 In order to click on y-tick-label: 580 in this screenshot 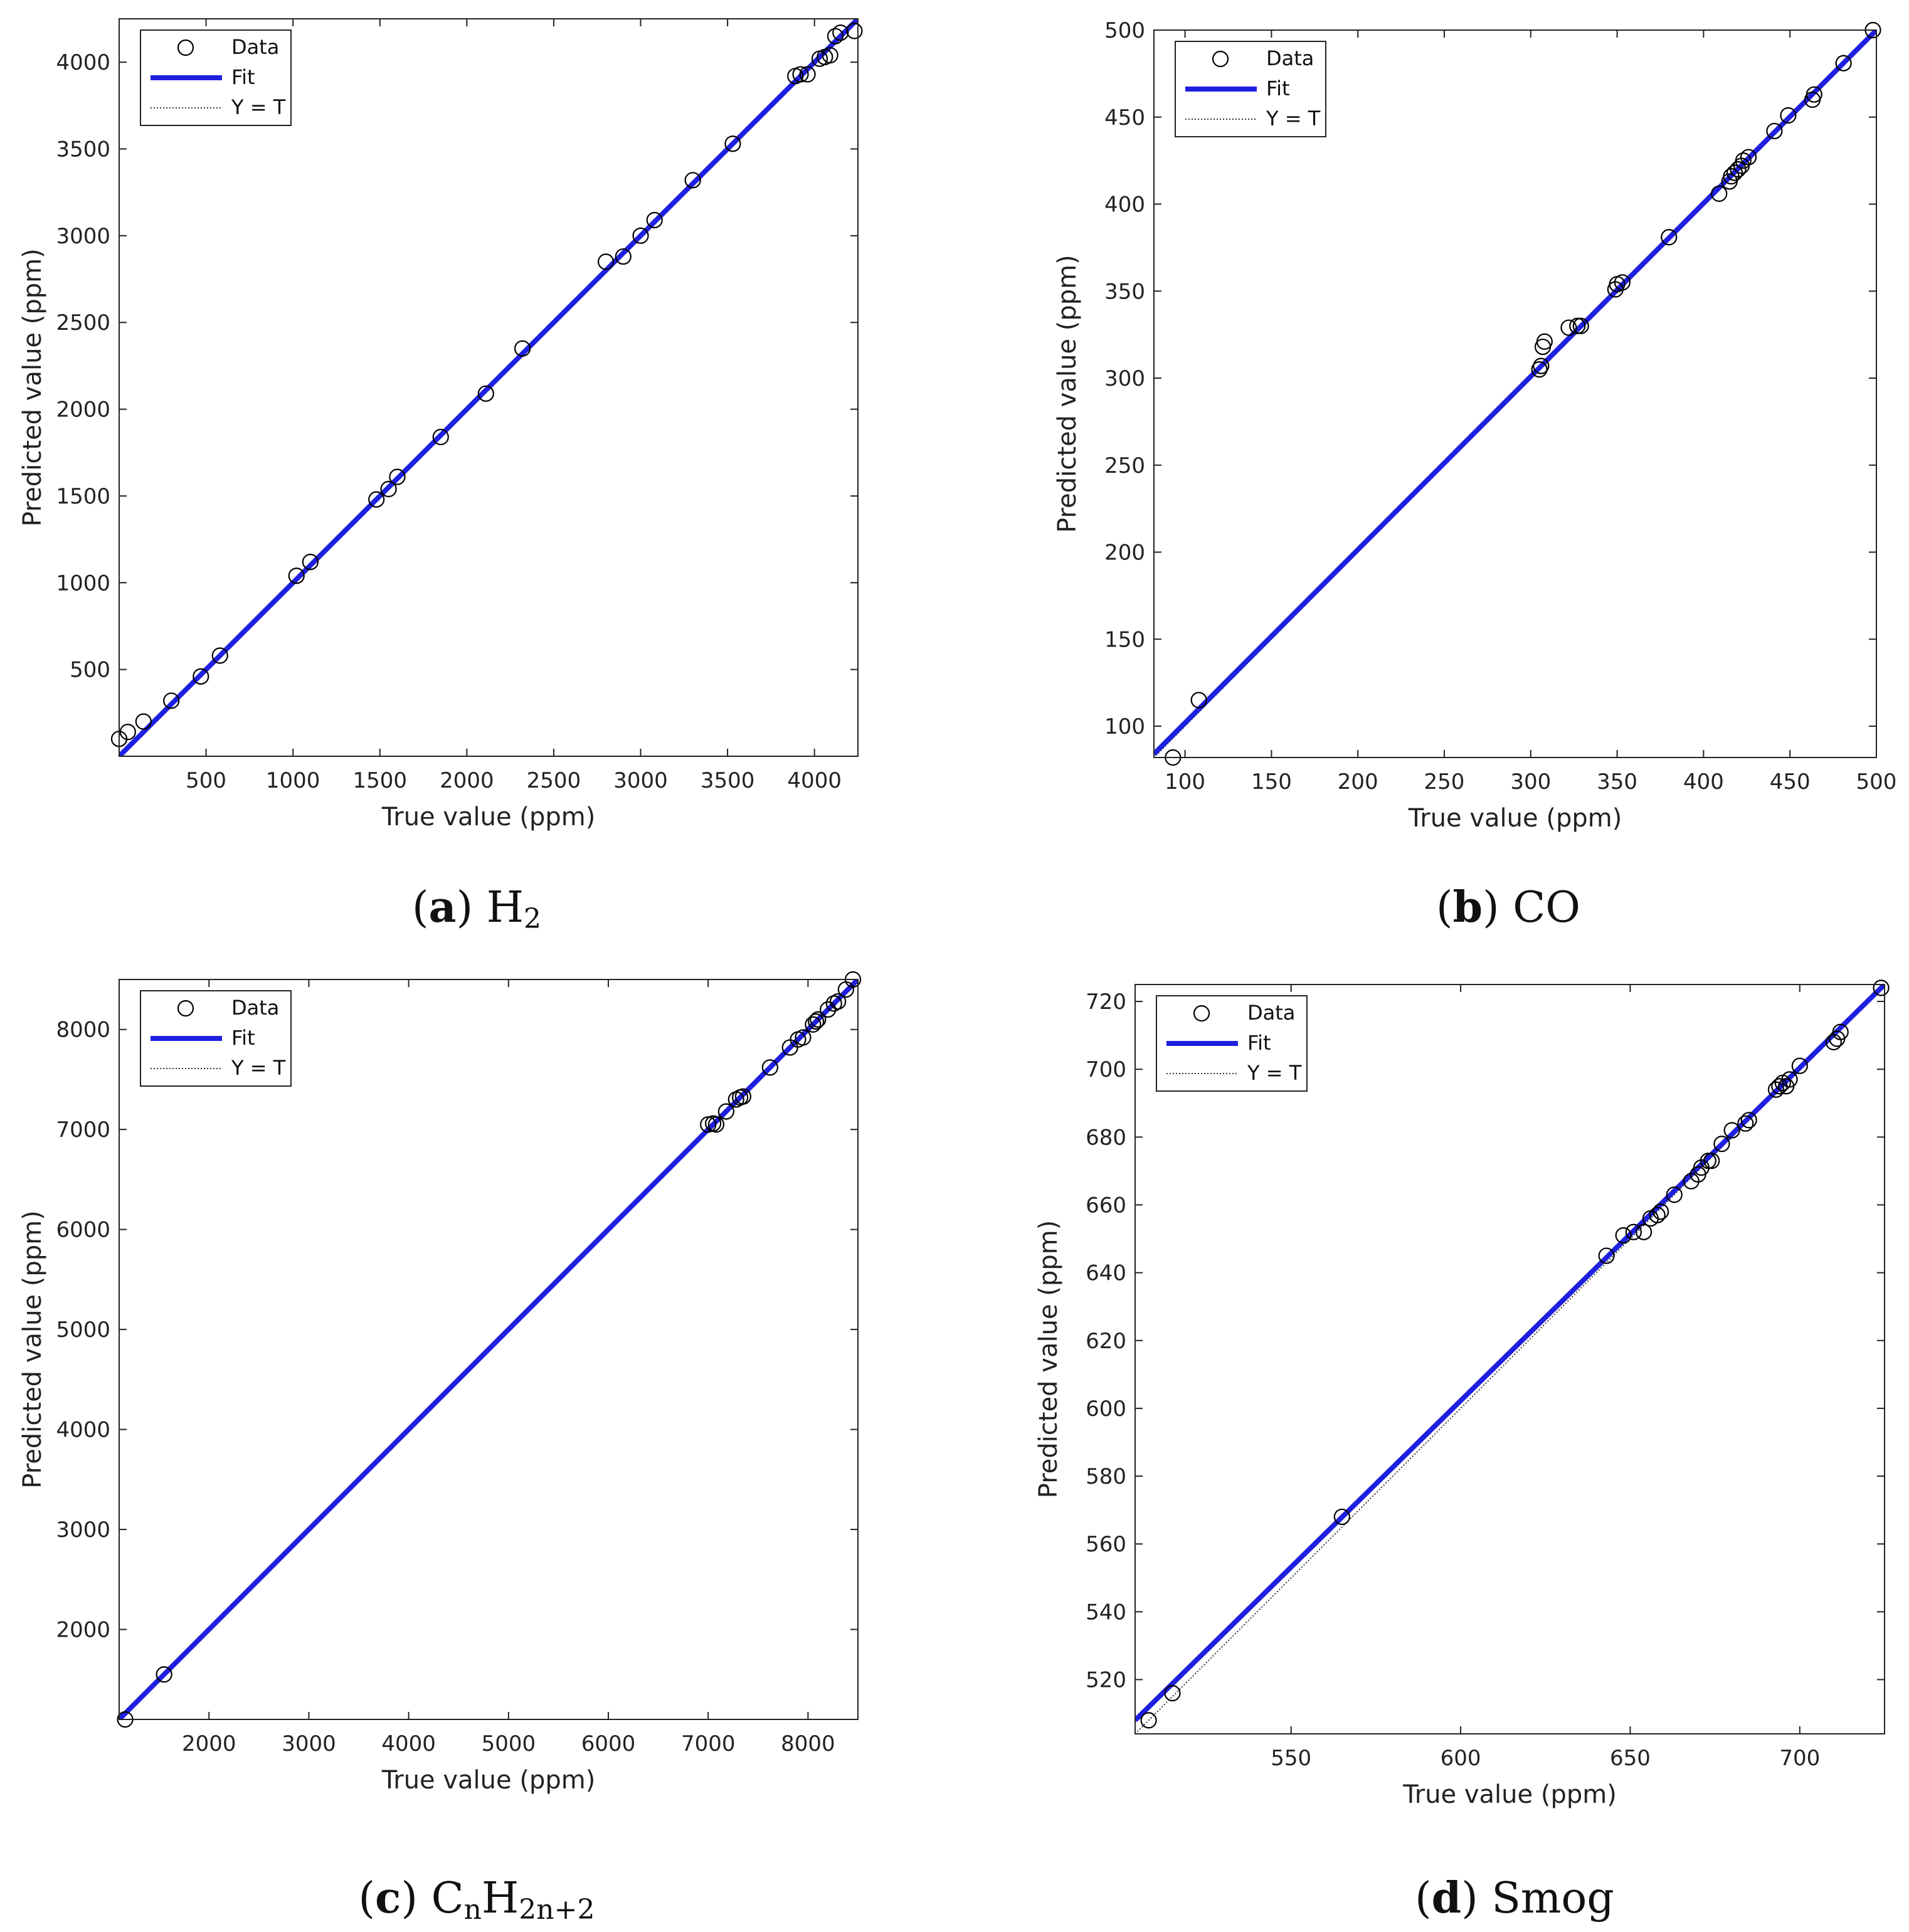, I will do `click(1106, 1476)`.